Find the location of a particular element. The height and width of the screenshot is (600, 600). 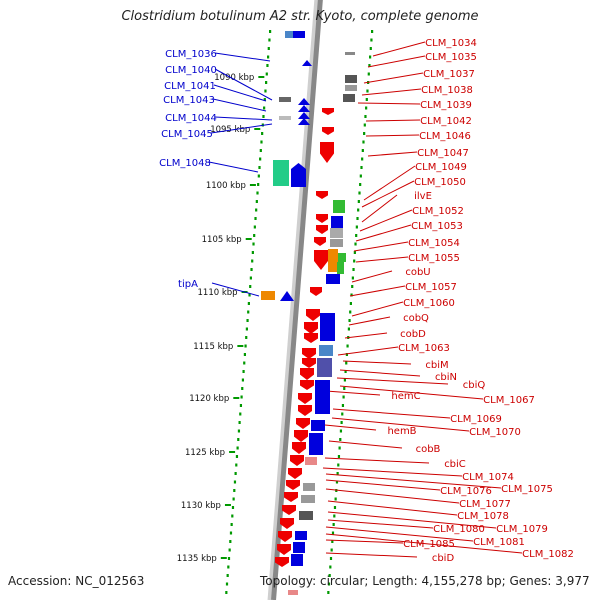

kbp-tick-label: 1120 kbp is located at coordinates (209, 399).